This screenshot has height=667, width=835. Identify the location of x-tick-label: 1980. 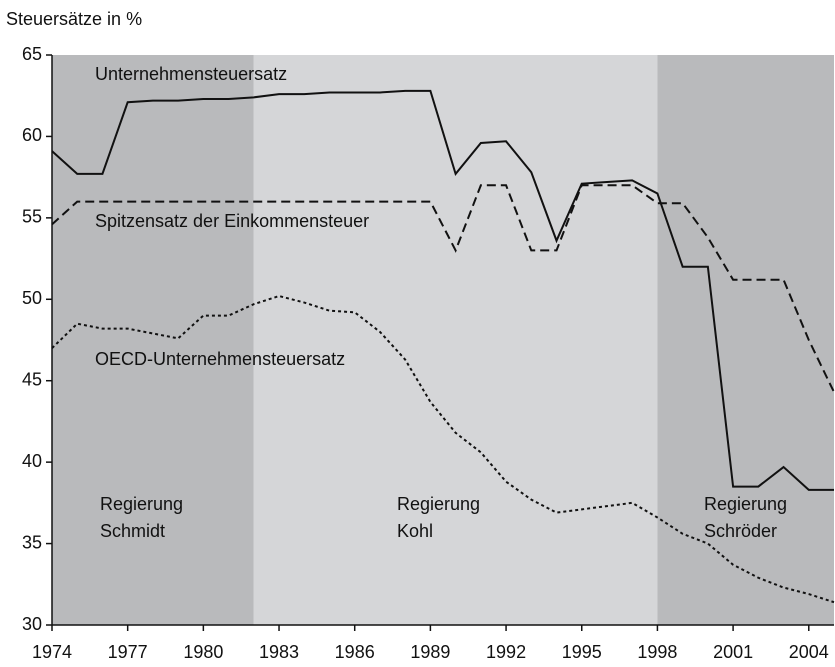
(203, 652).